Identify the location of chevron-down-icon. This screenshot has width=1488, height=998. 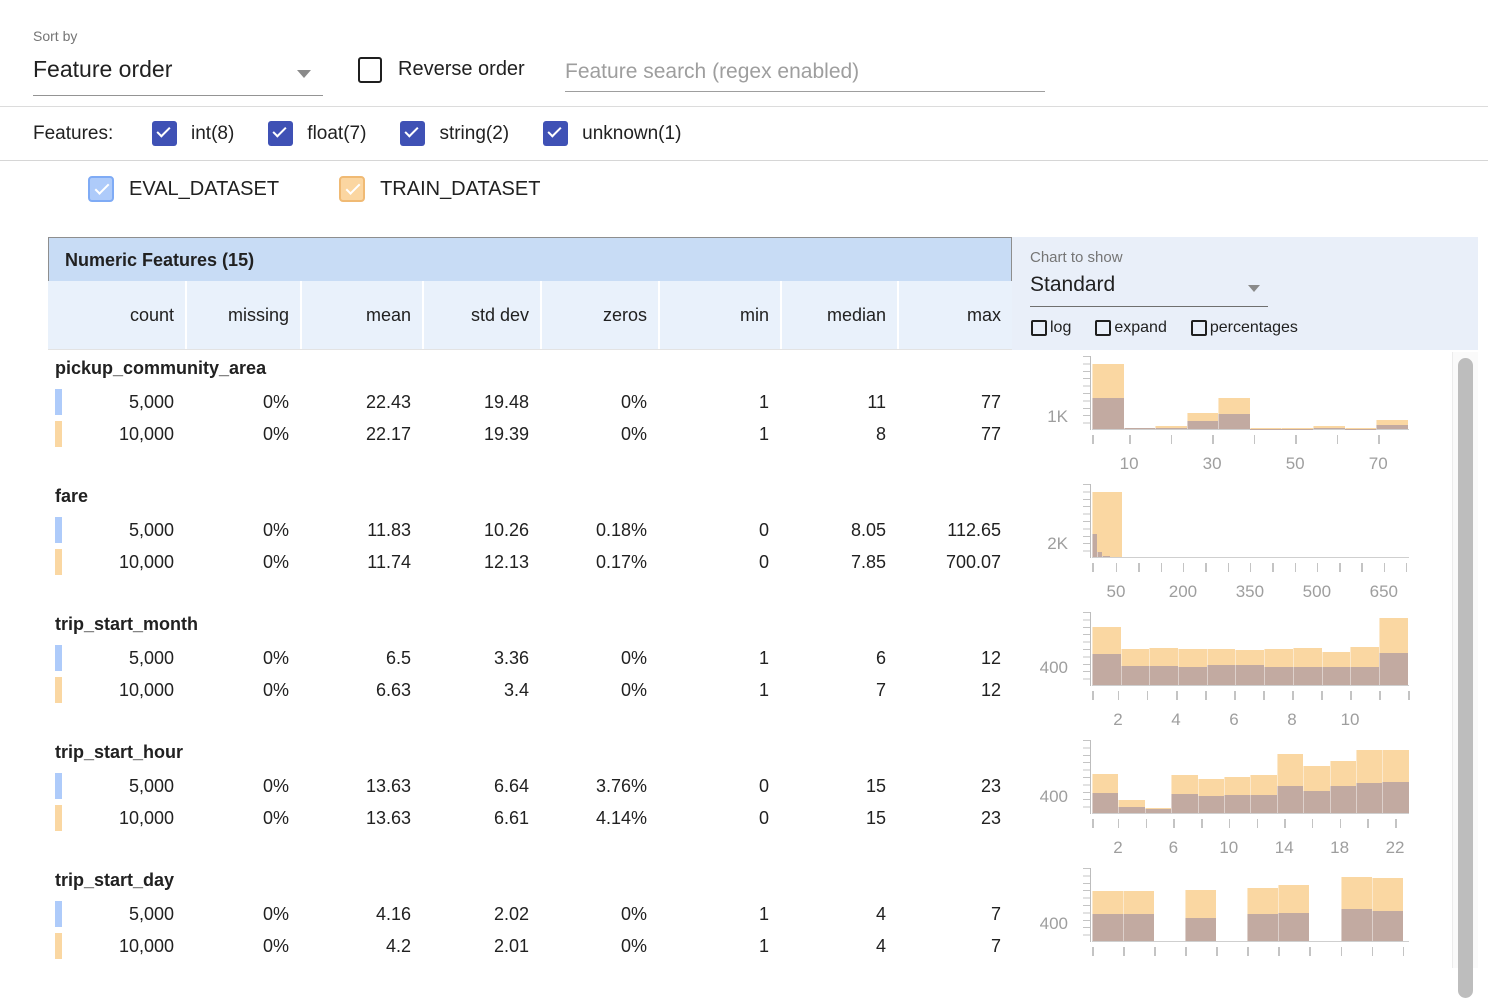
(304, 77).